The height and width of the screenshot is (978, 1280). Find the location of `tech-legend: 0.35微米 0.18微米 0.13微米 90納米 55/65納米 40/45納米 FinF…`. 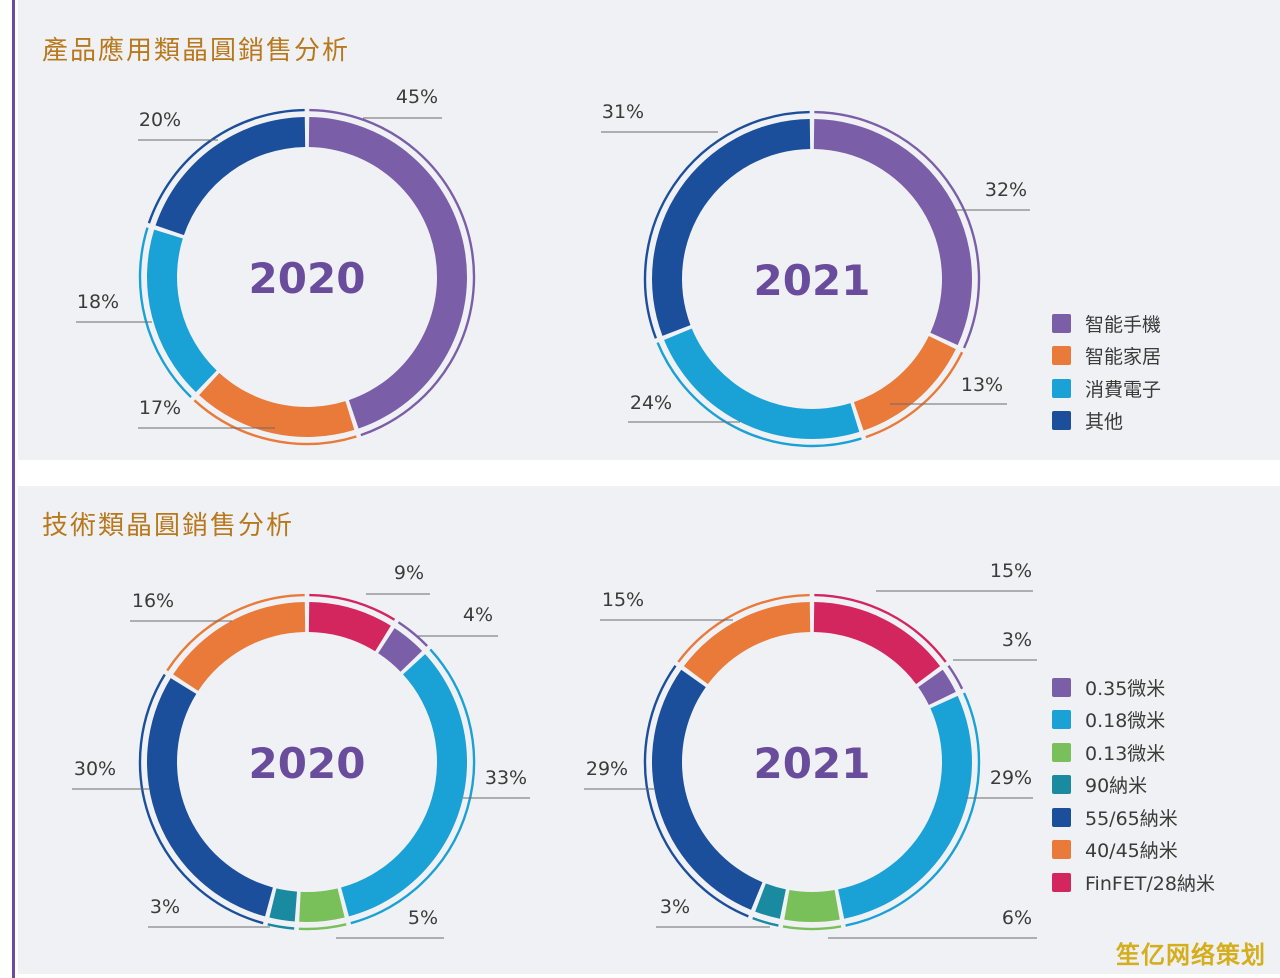

tech-legend: 0.35微米 0.18微米 0.13微米 90納米 55/65納米 40/45納米 FinF… is located at coordinates (1133, 785).